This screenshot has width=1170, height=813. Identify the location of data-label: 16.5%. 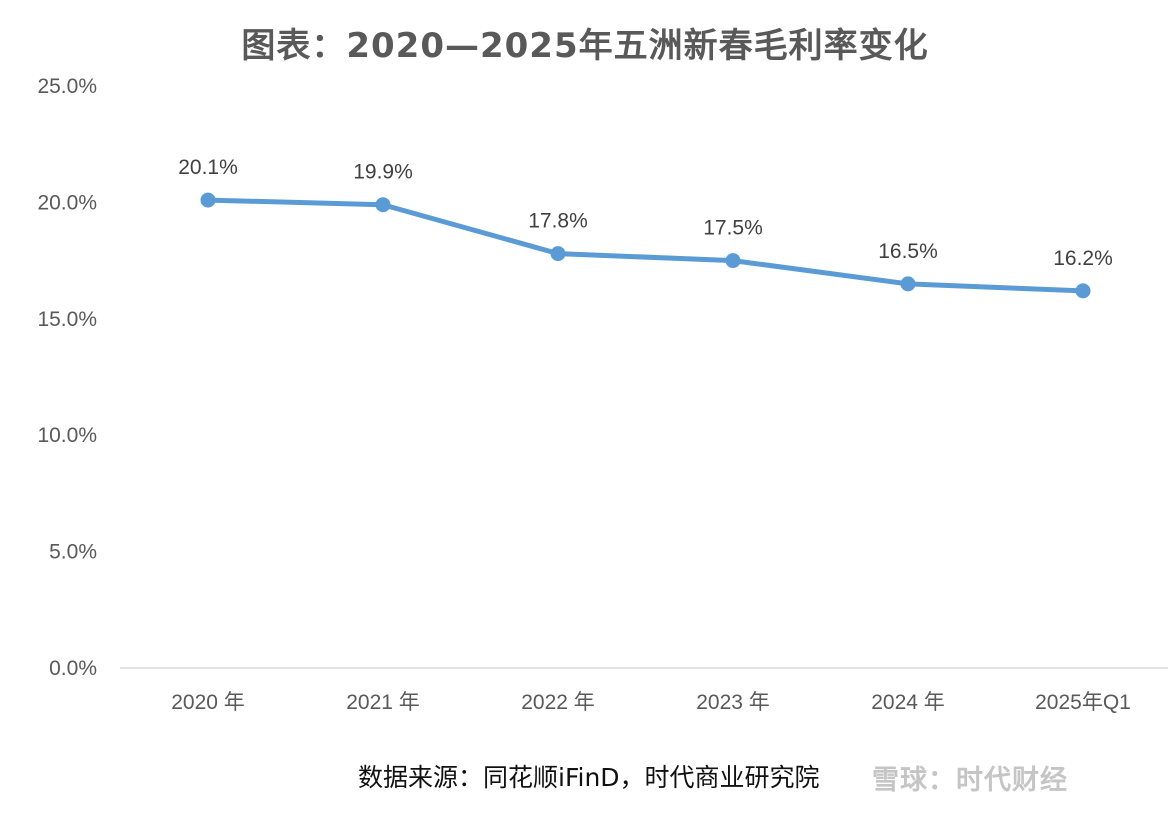
(908, 251).